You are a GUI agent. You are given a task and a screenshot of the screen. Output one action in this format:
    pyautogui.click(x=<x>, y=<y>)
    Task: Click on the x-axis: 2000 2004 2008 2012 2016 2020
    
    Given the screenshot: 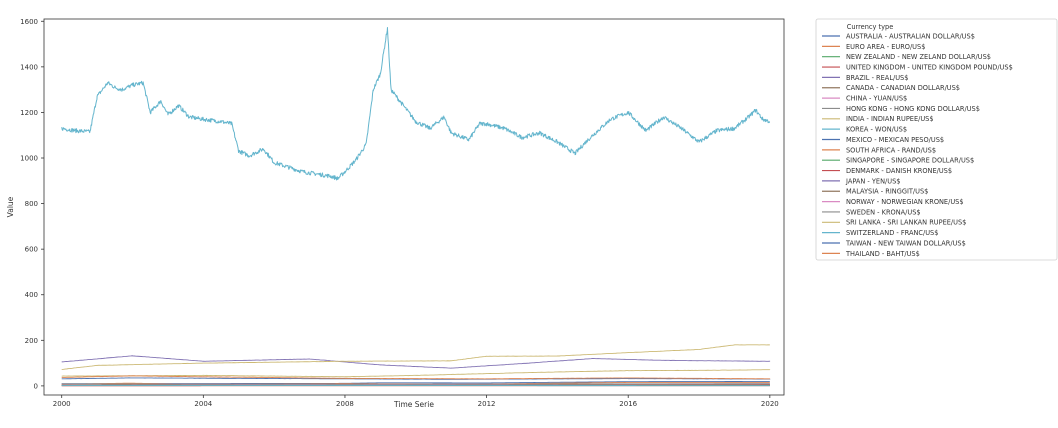 What is the action you would take?
    pyautogui.click(x=416, y=401)
    